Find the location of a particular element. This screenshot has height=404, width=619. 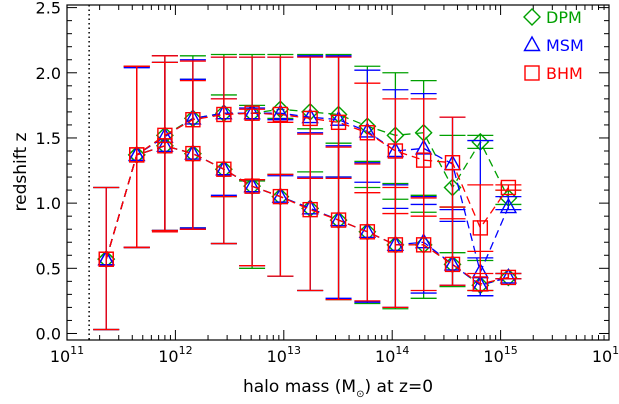

legend-item-bhm: BHM is located at coordinates (553, 73).